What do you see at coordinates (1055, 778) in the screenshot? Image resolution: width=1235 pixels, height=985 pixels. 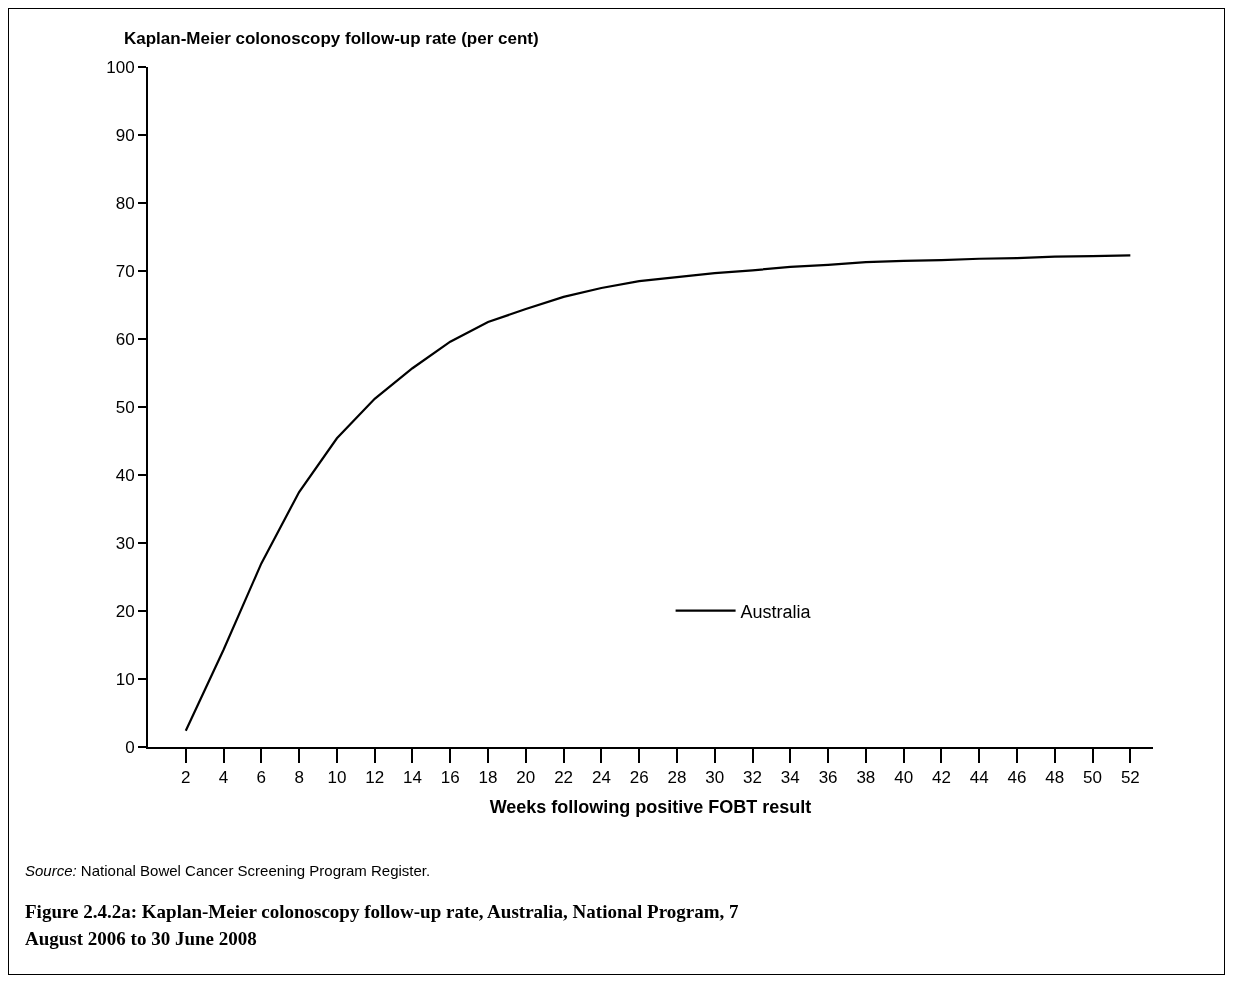 I see `x-tick-label: 48` at bounding box center [1055, 778].